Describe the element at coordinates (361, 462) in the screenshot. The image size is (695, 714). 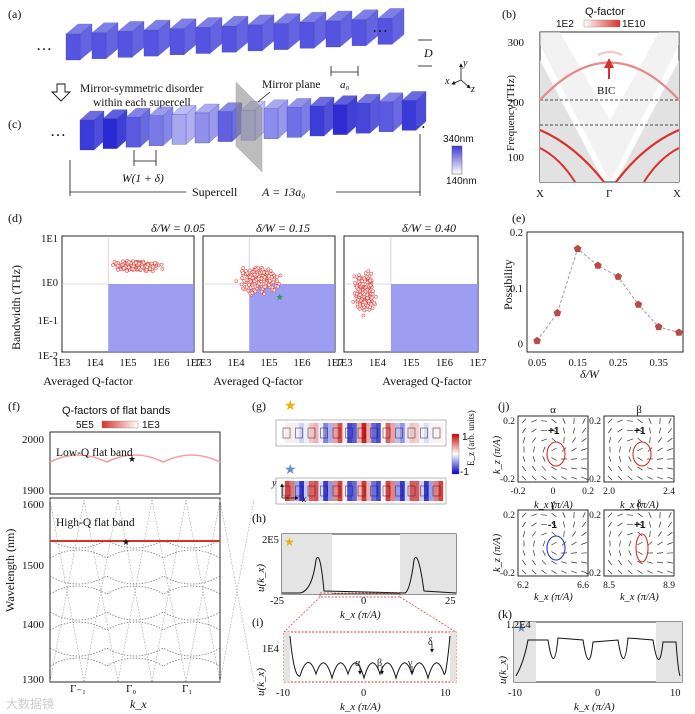
I see `field-profiles` at that location.